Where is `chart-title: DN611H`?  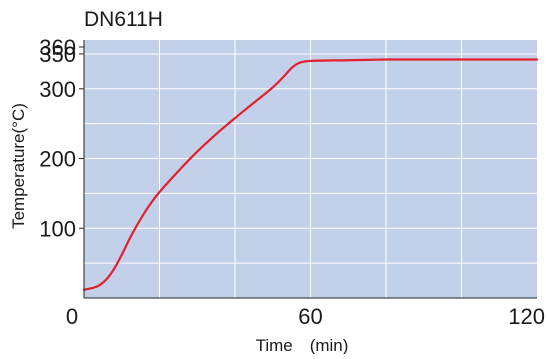
chart-title: DN611H is located at coordinates (123, 19).